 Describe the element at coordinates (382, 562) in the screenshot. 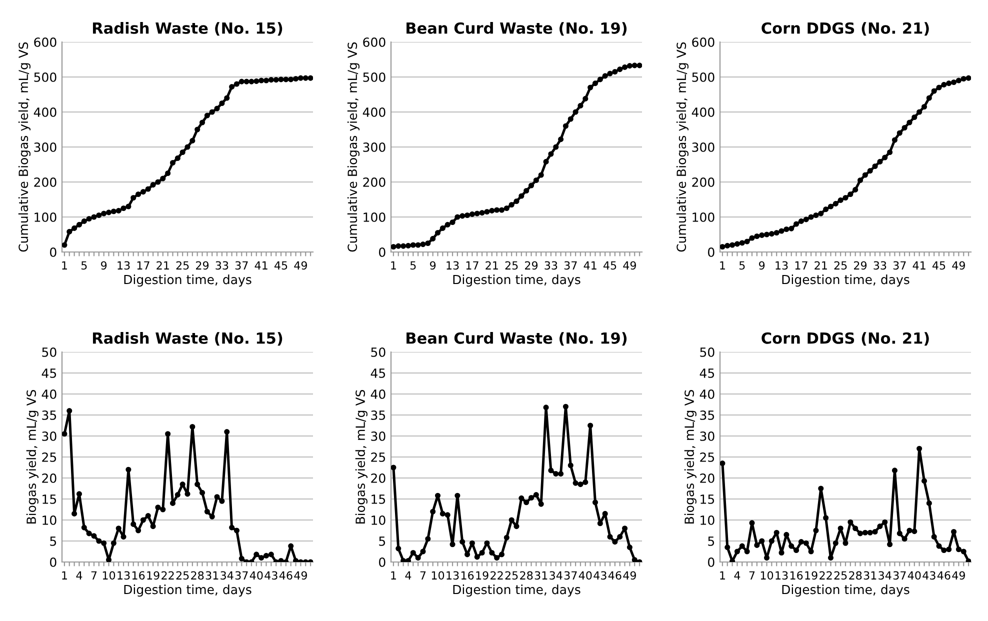

I see `y-tick-label: 0` at that location.